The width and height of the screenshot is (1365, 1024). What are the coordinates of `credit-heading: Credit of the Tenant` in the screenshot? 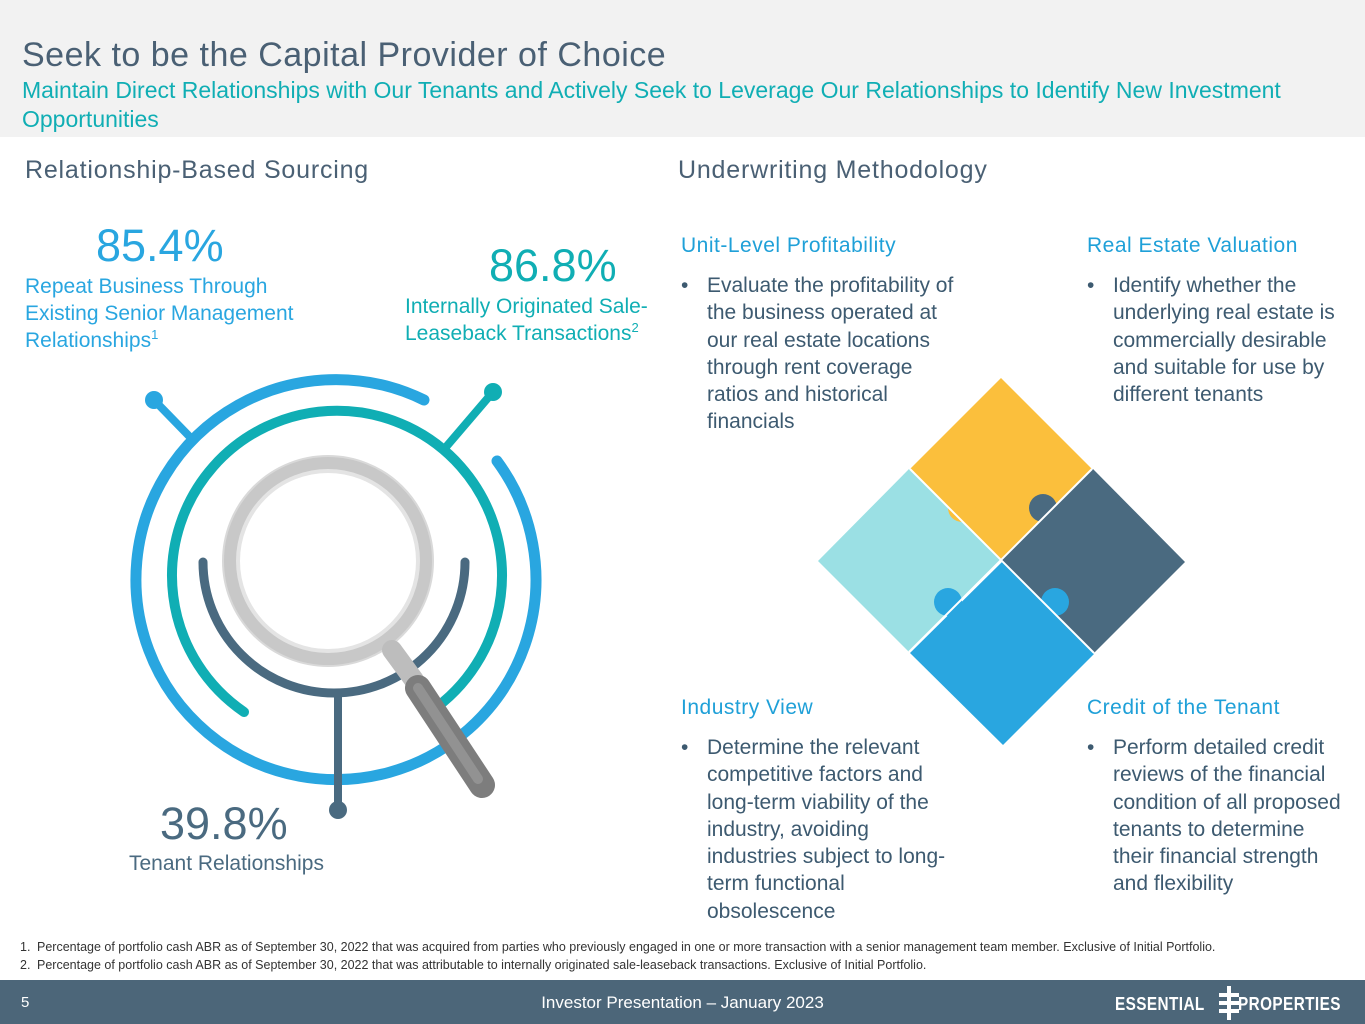 It's located at (1183, 707).